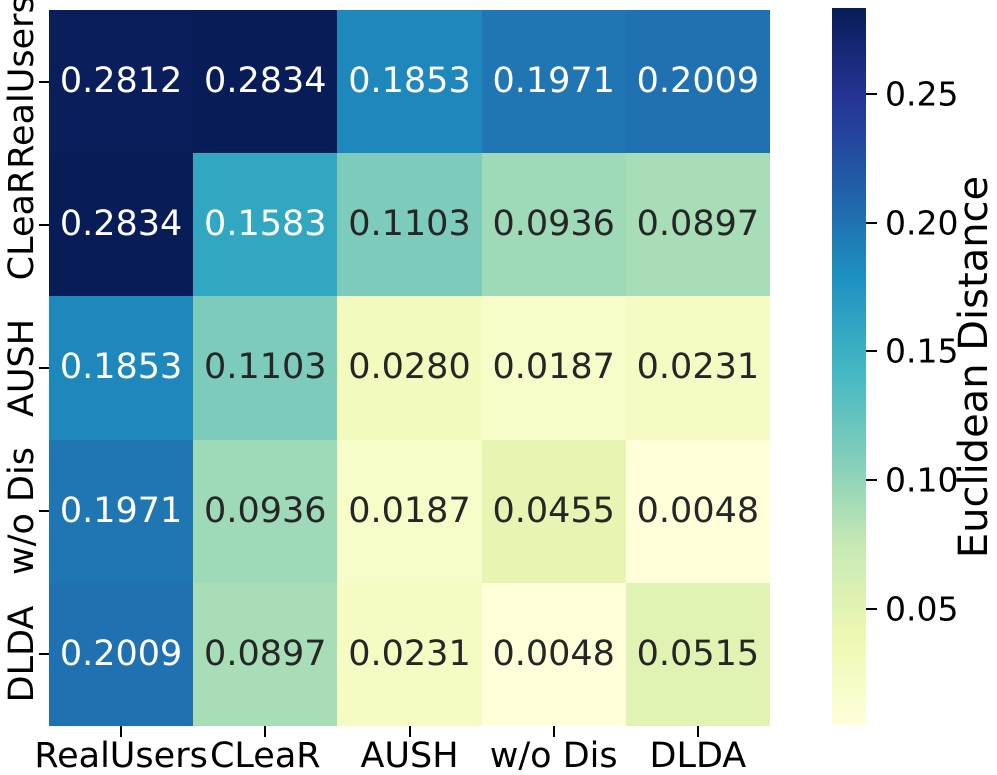 Image resolution: width=997 pixels, height=775 pixels. What do you see at coordinates (121, 755) in the screenshot?
I see `x-tick-label: RealUsers` at bounding box center [121, 755].